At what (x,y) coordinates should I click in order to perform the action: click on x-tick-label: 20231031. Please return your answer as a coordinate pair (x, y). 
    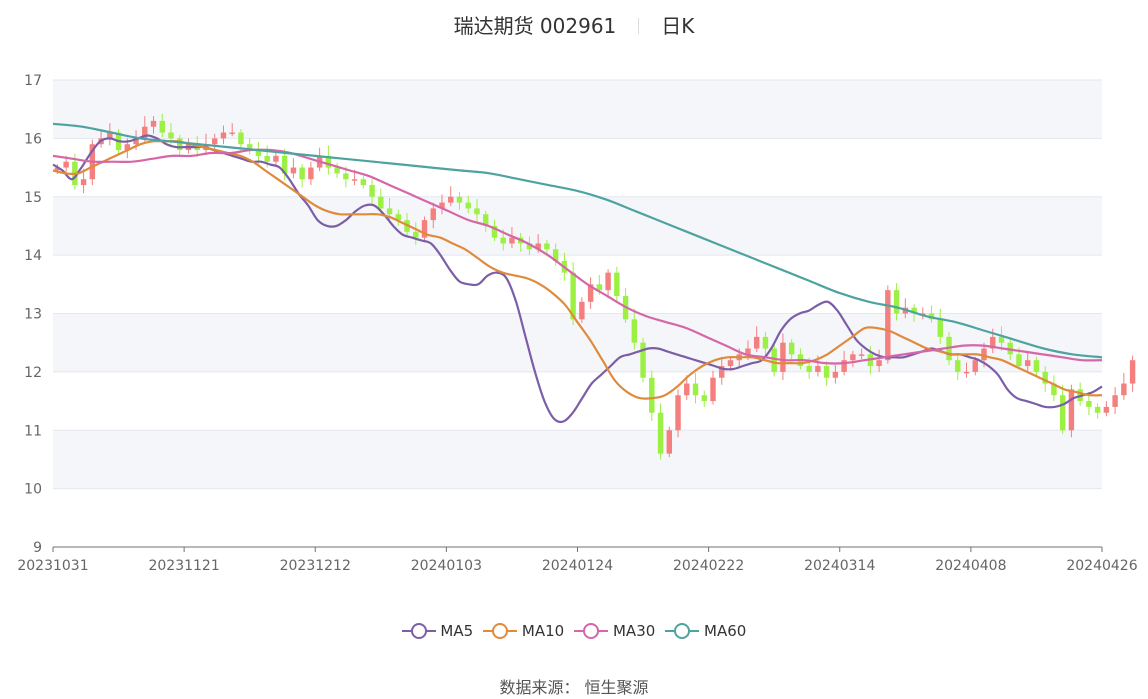
    Looking at the image, I should click on (52, 566).